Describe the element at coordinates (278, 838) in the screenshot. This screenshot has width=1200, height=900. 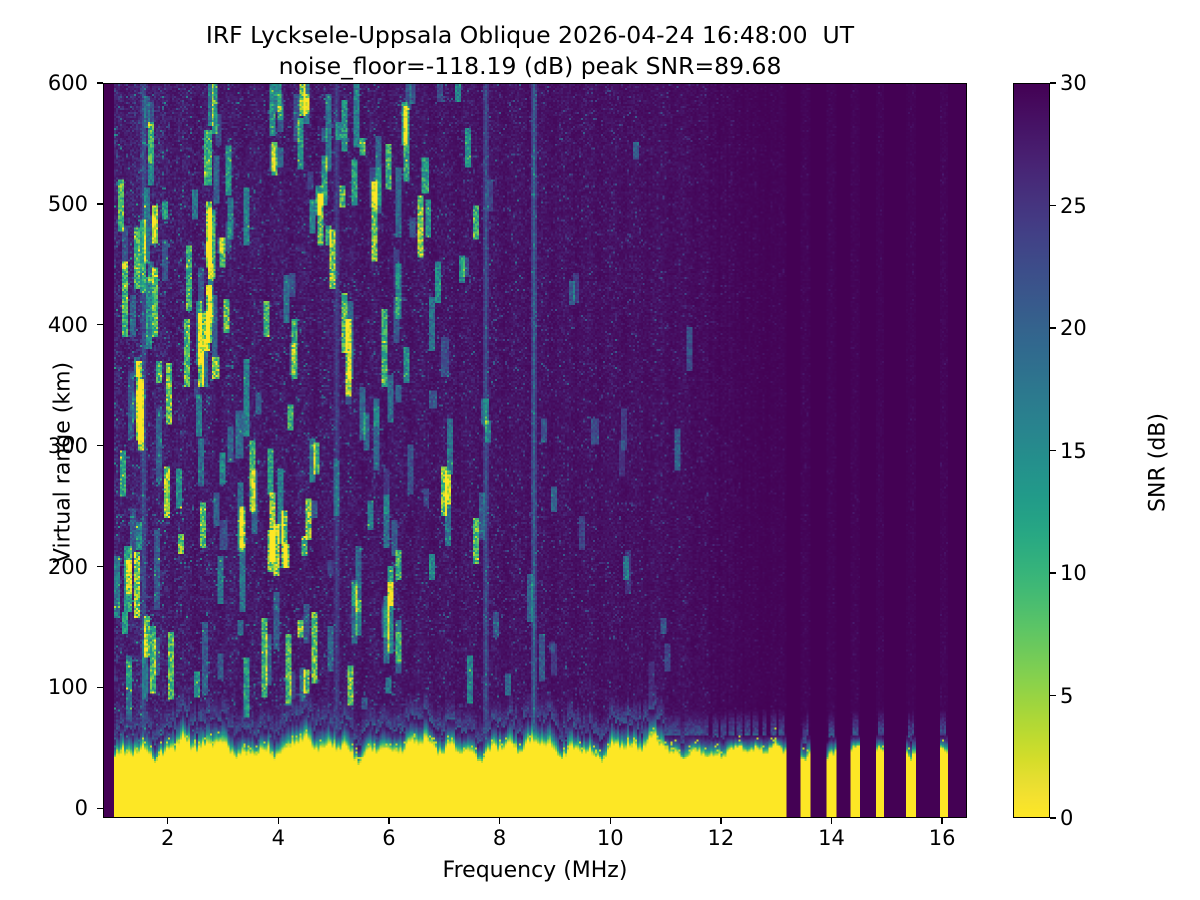
I see `x-tick-label: 4` at that location.